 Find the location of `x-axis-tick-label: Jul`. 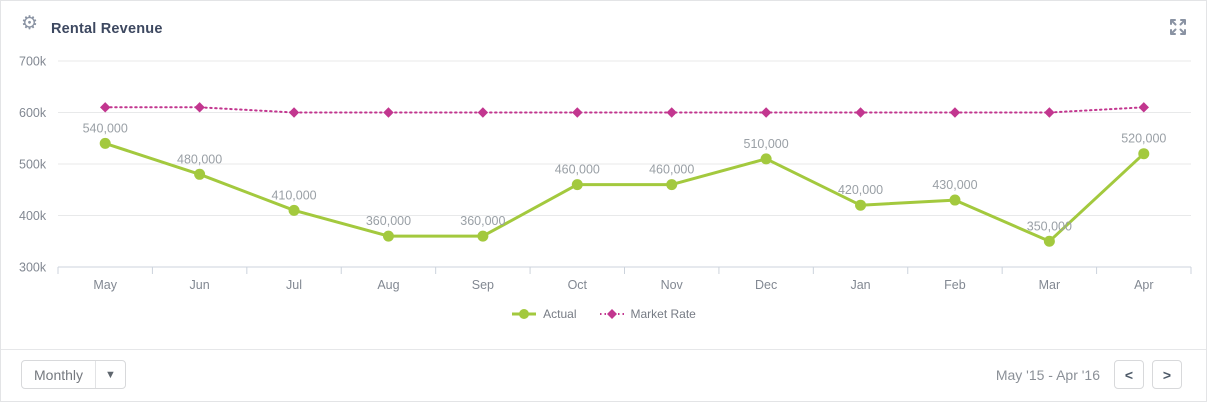

x-axis-tick-label: Jul is located at coordinates (294, 285).